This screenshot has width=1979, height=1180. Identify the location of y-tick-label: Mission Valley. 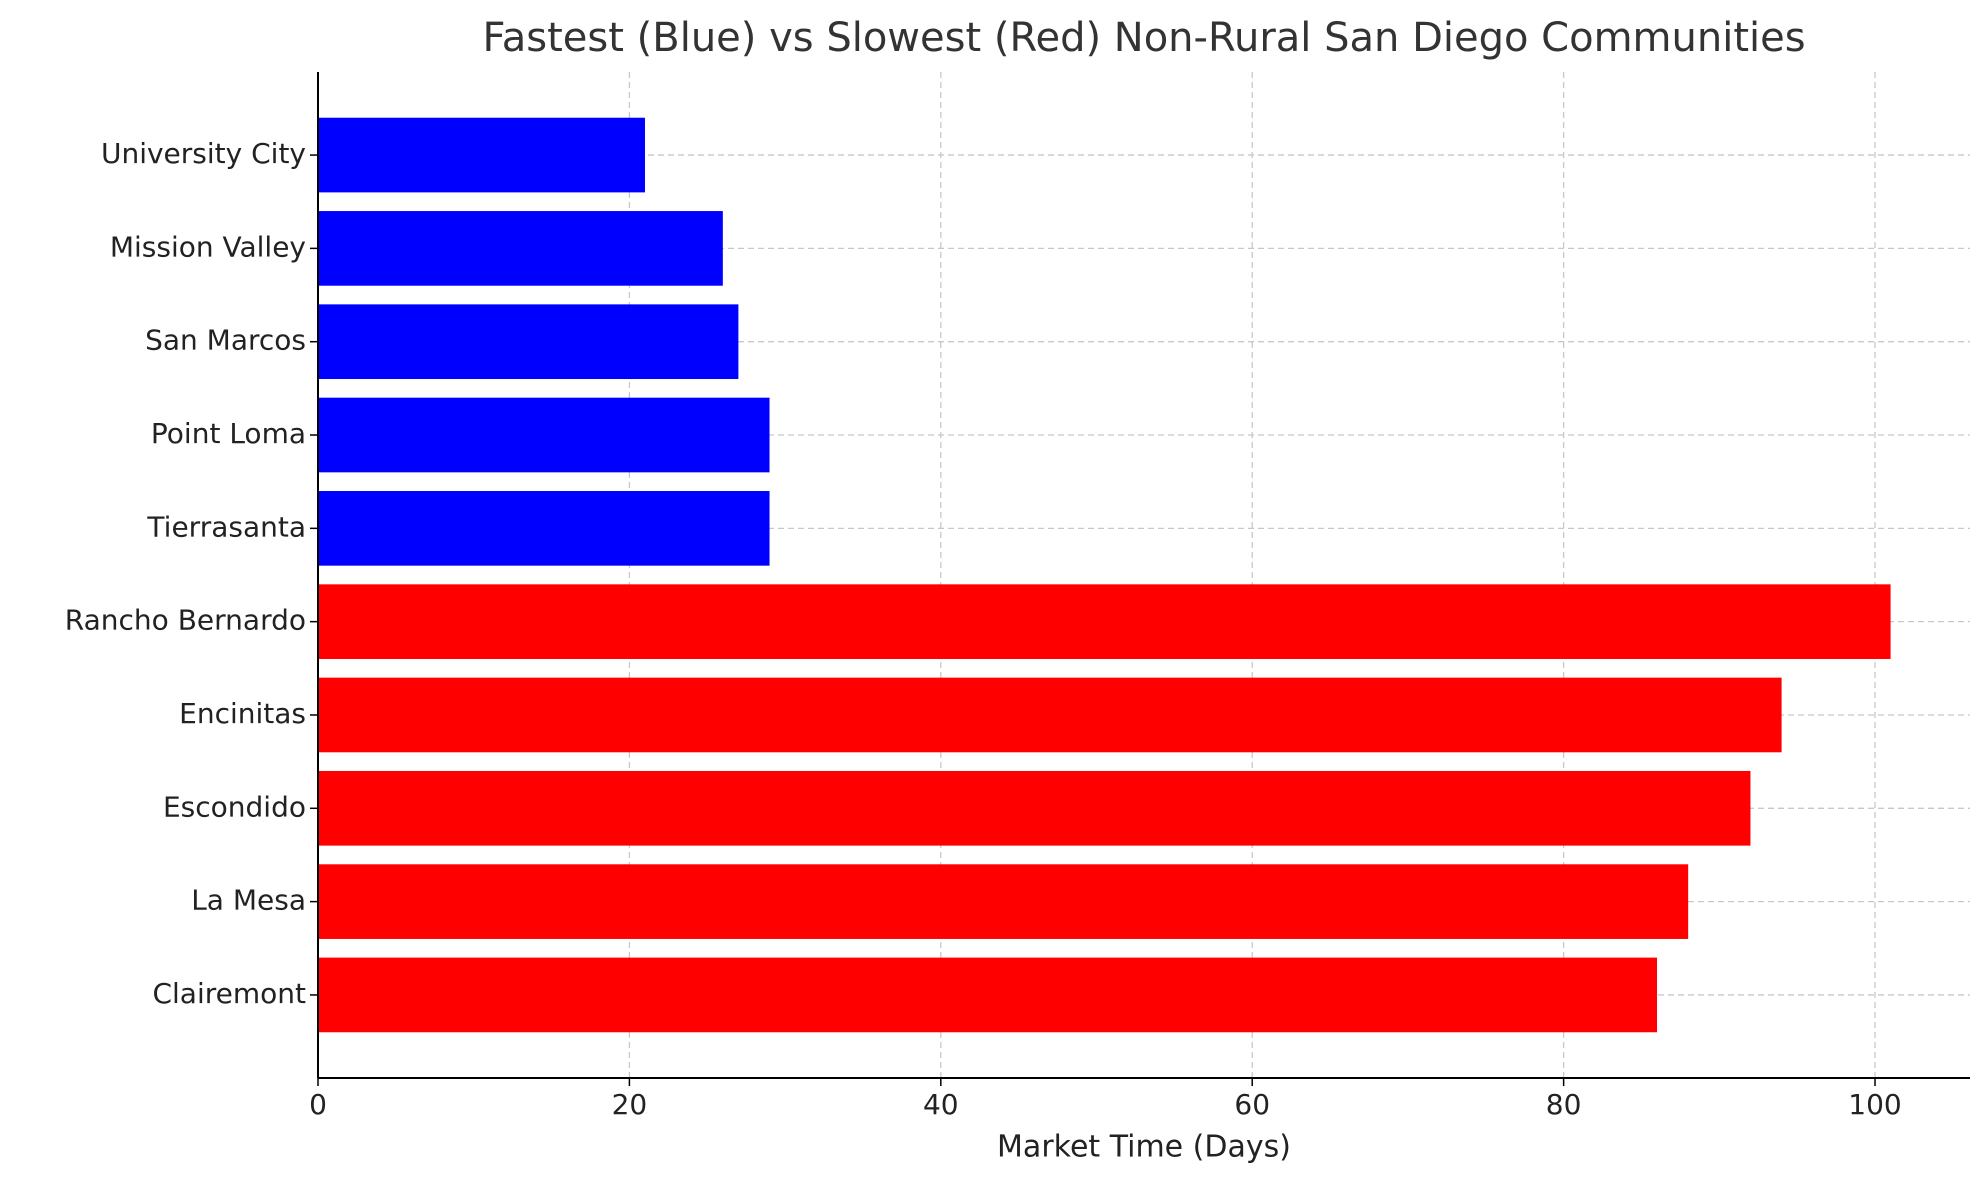
(208, 246).